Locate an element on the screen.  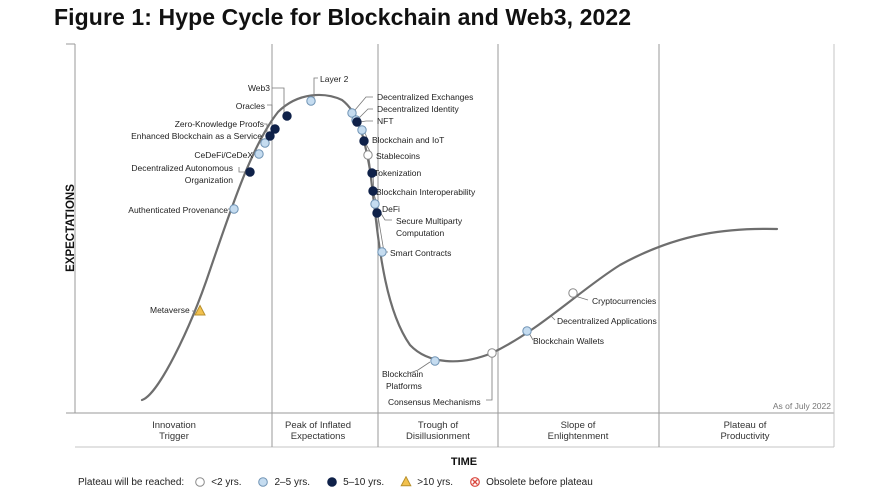
legend-item-obsolete: Obsolete before plateau is located at coordinates (531, 482).